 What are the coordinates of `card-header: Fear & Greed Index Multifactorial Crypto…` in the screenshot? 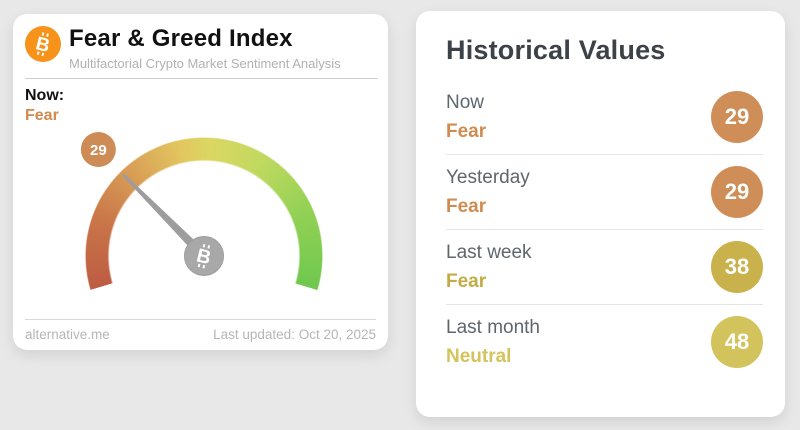 It's located at (200, 47).